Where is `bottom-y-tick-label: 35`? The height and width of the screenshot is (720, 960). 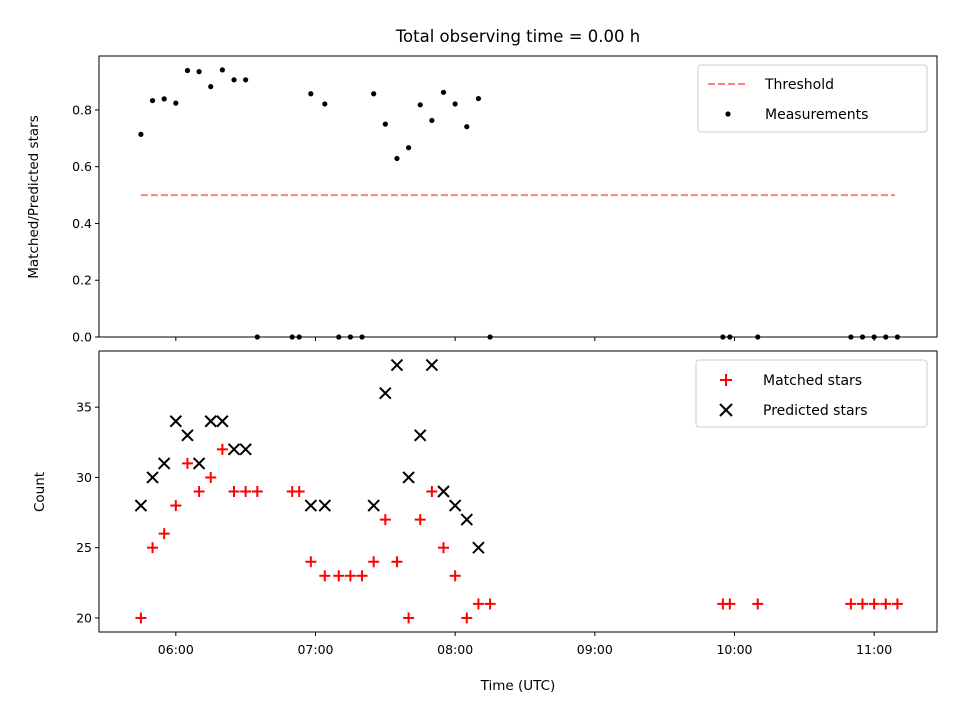 bottom-y-tick-label: 35 is located at coordinates (84, 407).